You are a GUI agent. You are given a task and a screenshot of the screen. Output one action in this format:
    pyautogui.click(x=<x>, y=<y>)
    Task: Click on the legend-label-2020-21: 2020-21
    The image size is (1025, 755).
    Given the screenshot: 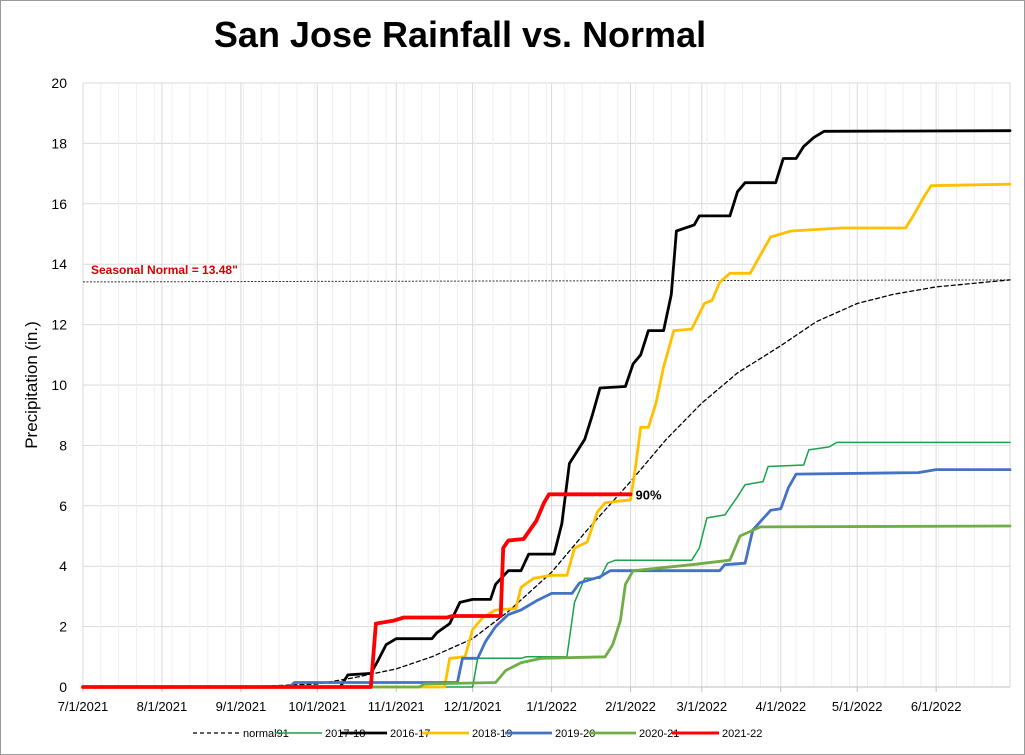 What is the action you would take?
    pyautogui.click(x=659, y=734)
    